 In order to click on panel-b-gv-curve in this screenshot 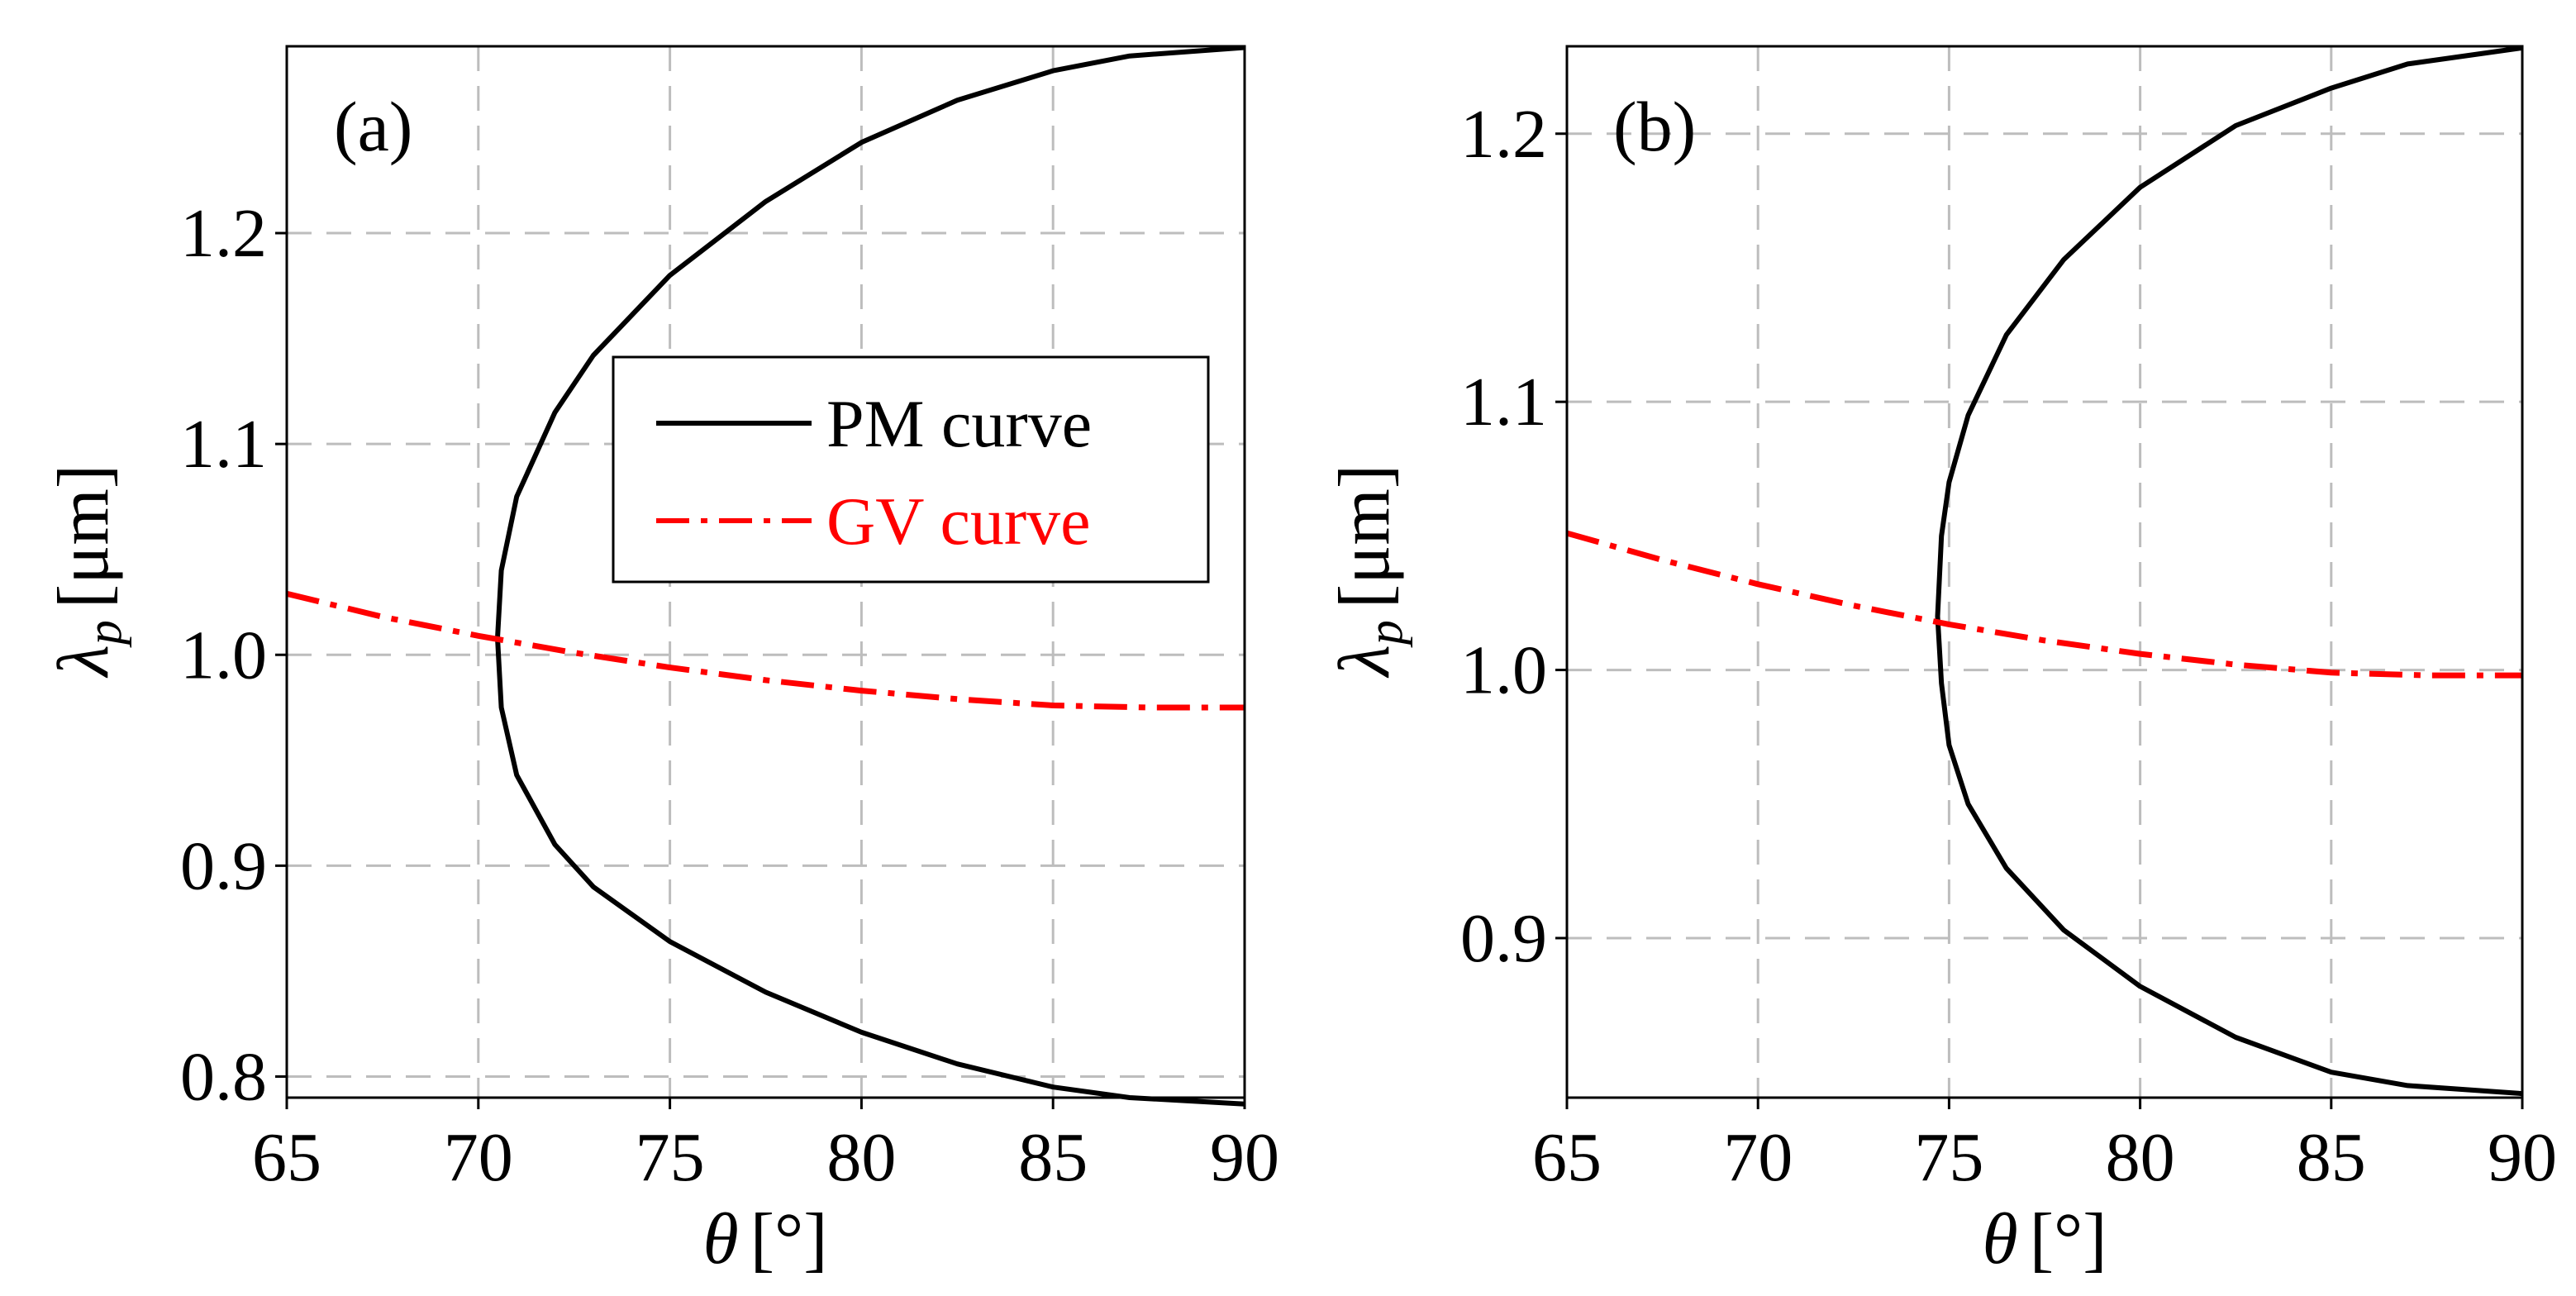, I will do `click(2044, 605)`.